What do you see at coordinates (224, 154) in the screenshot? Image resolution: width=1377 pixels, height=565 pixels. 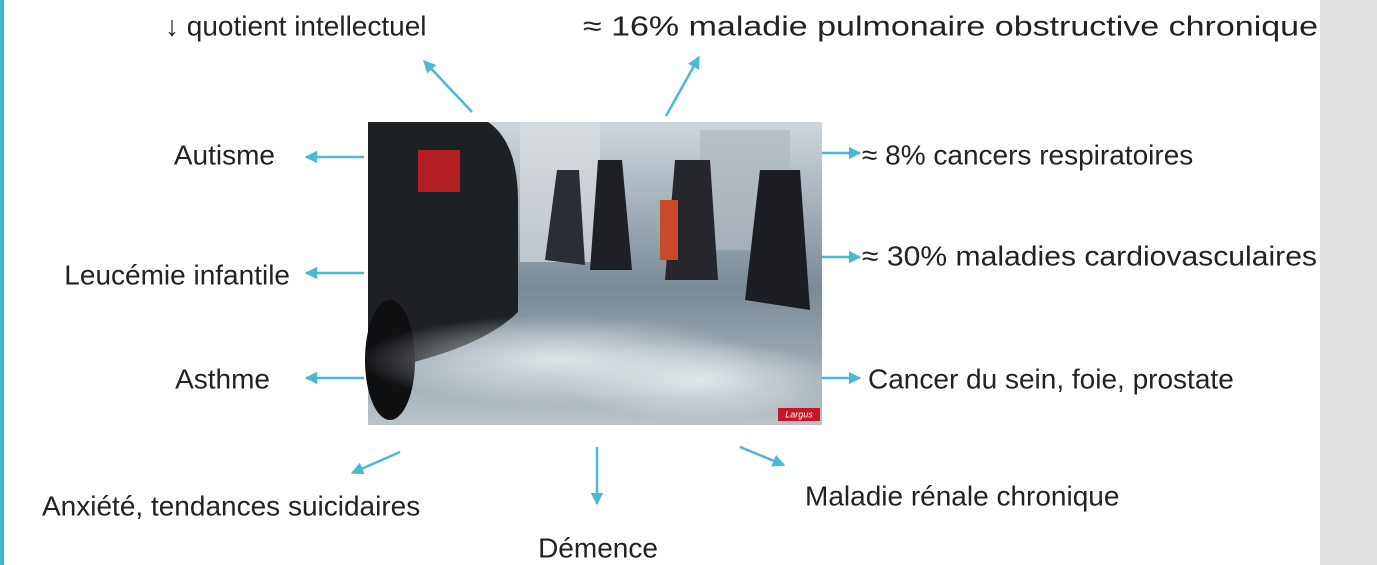 I see `label: Autisme` at bounding box center [224, 154].